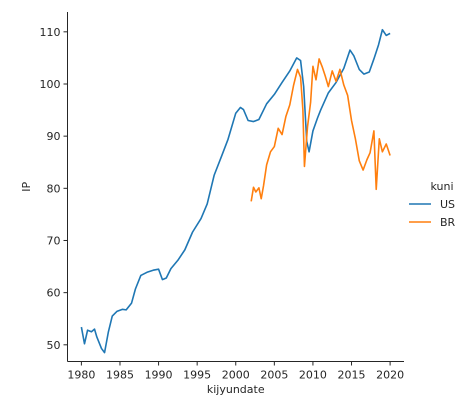  I want to click on legend-title: kuni, so click(441, 186).